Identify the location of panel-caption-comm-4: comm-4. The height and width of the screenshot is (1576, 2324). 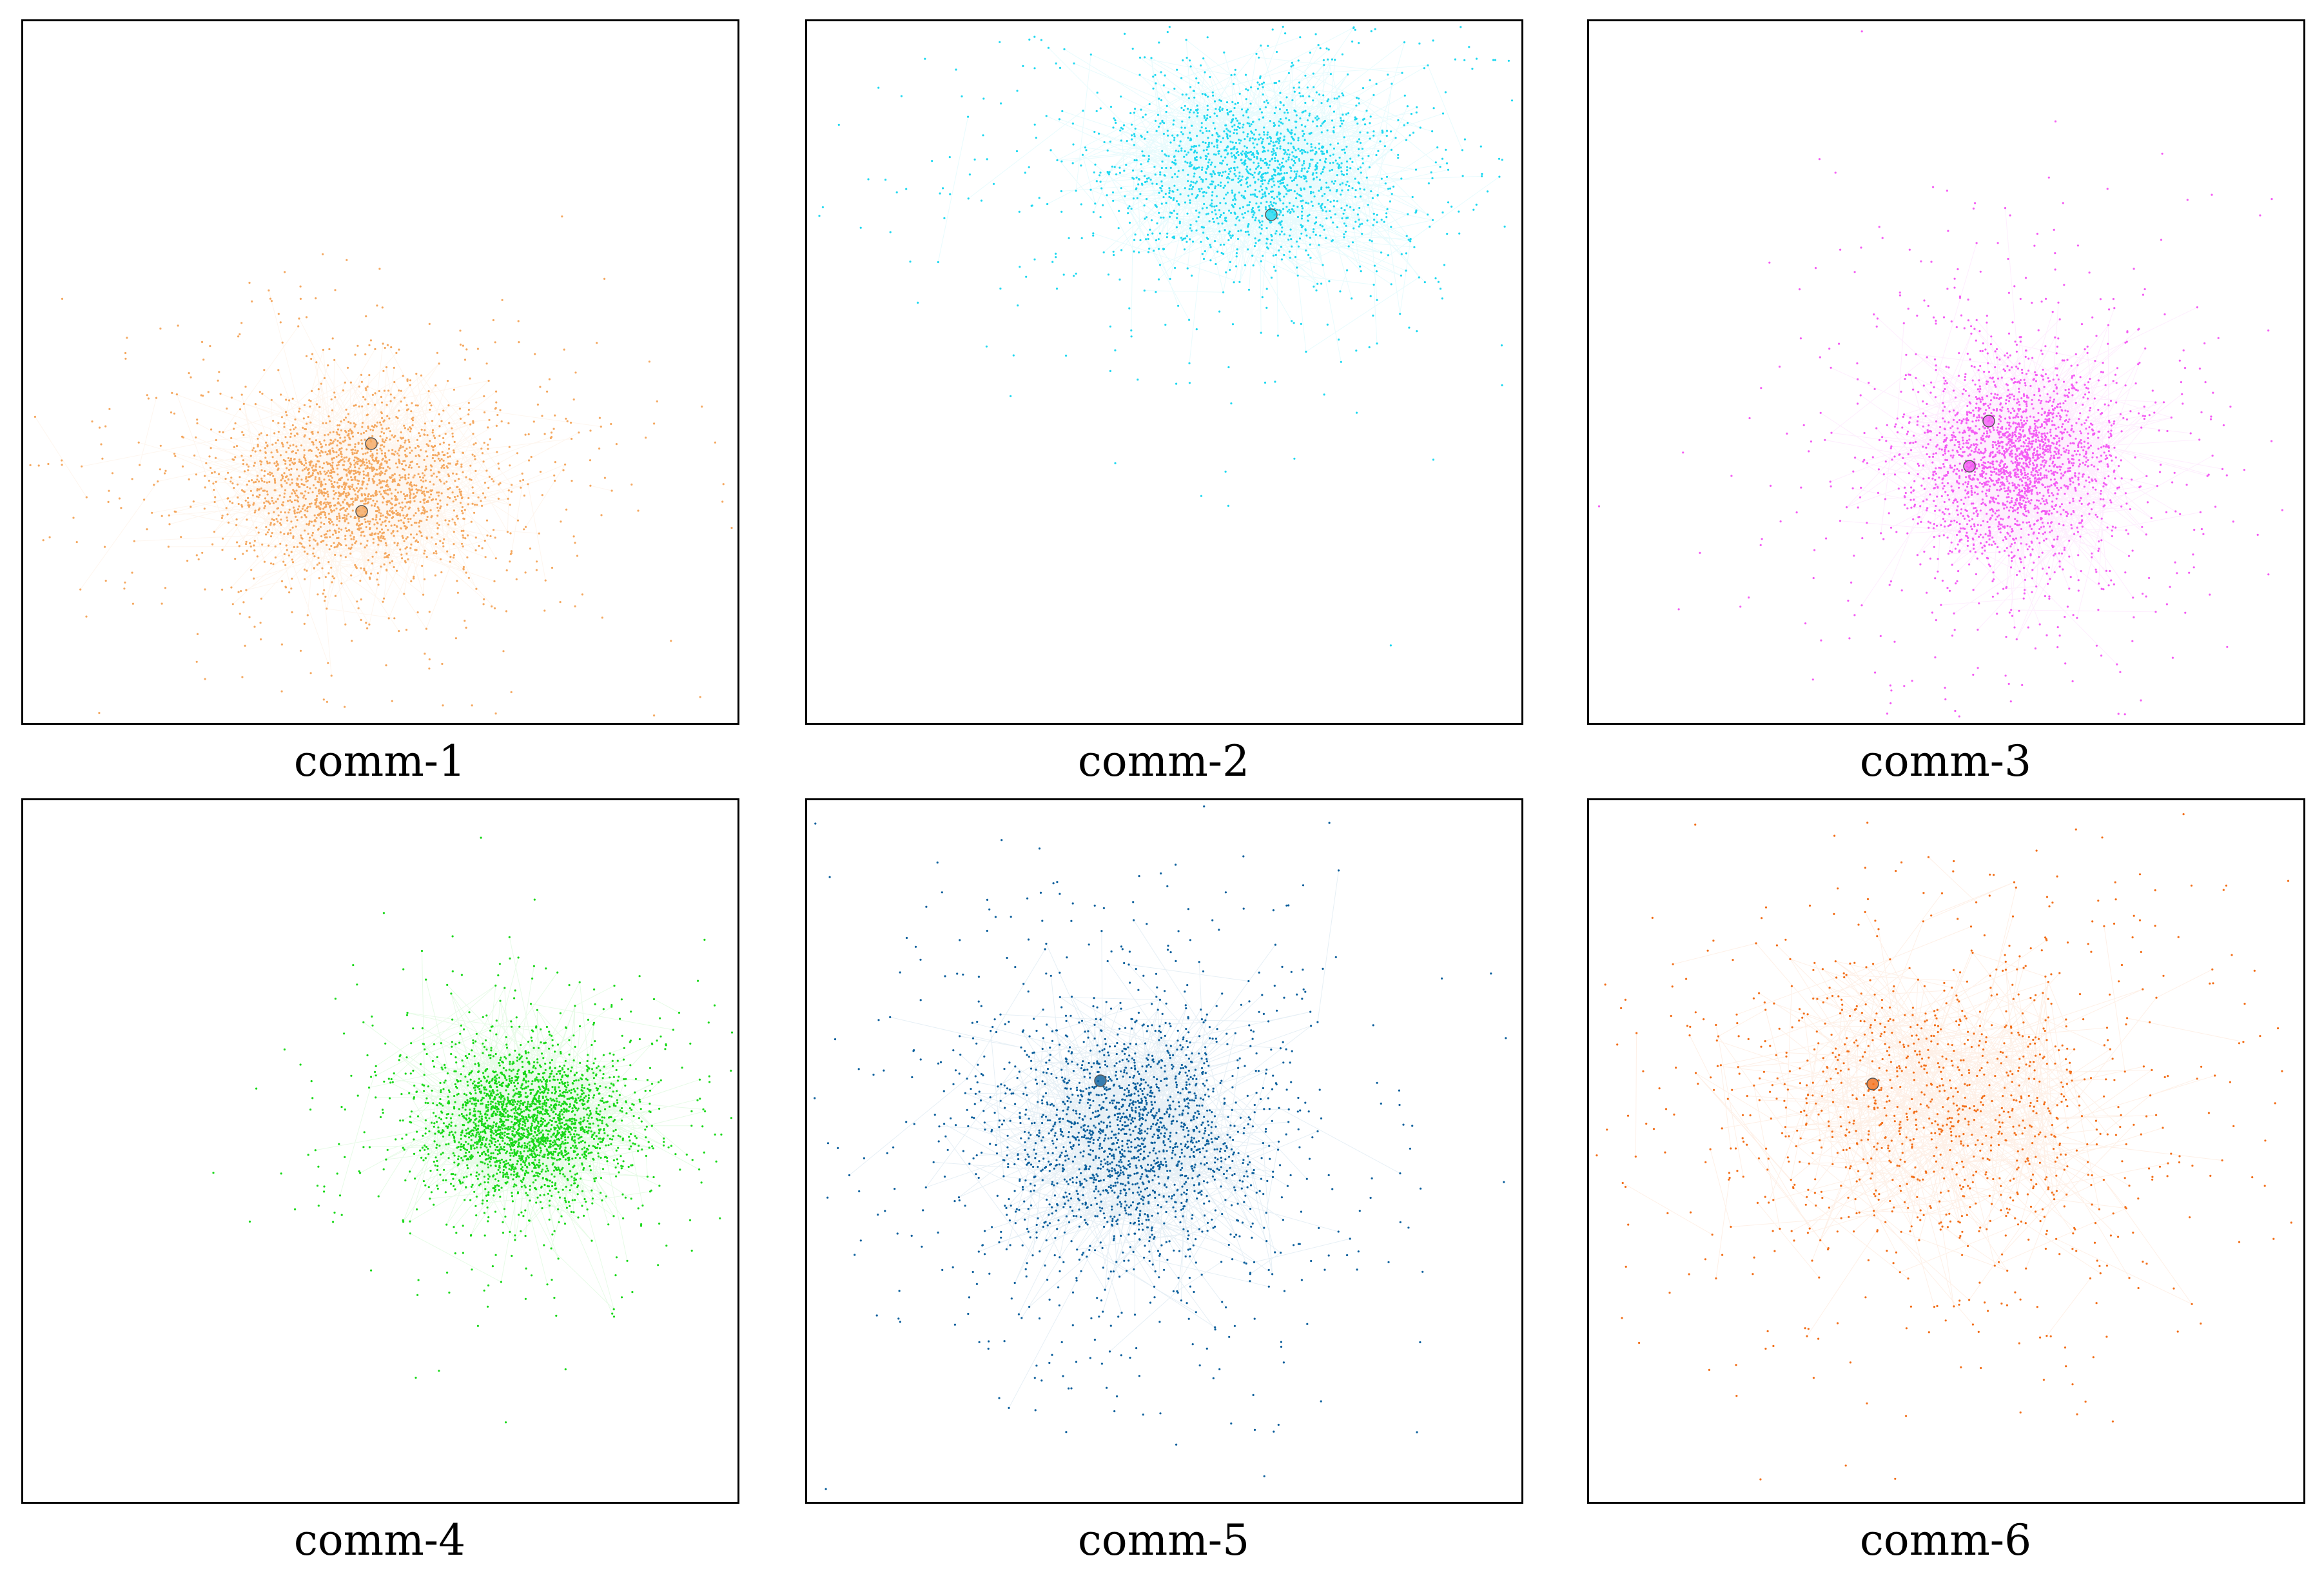
(379, 1540).